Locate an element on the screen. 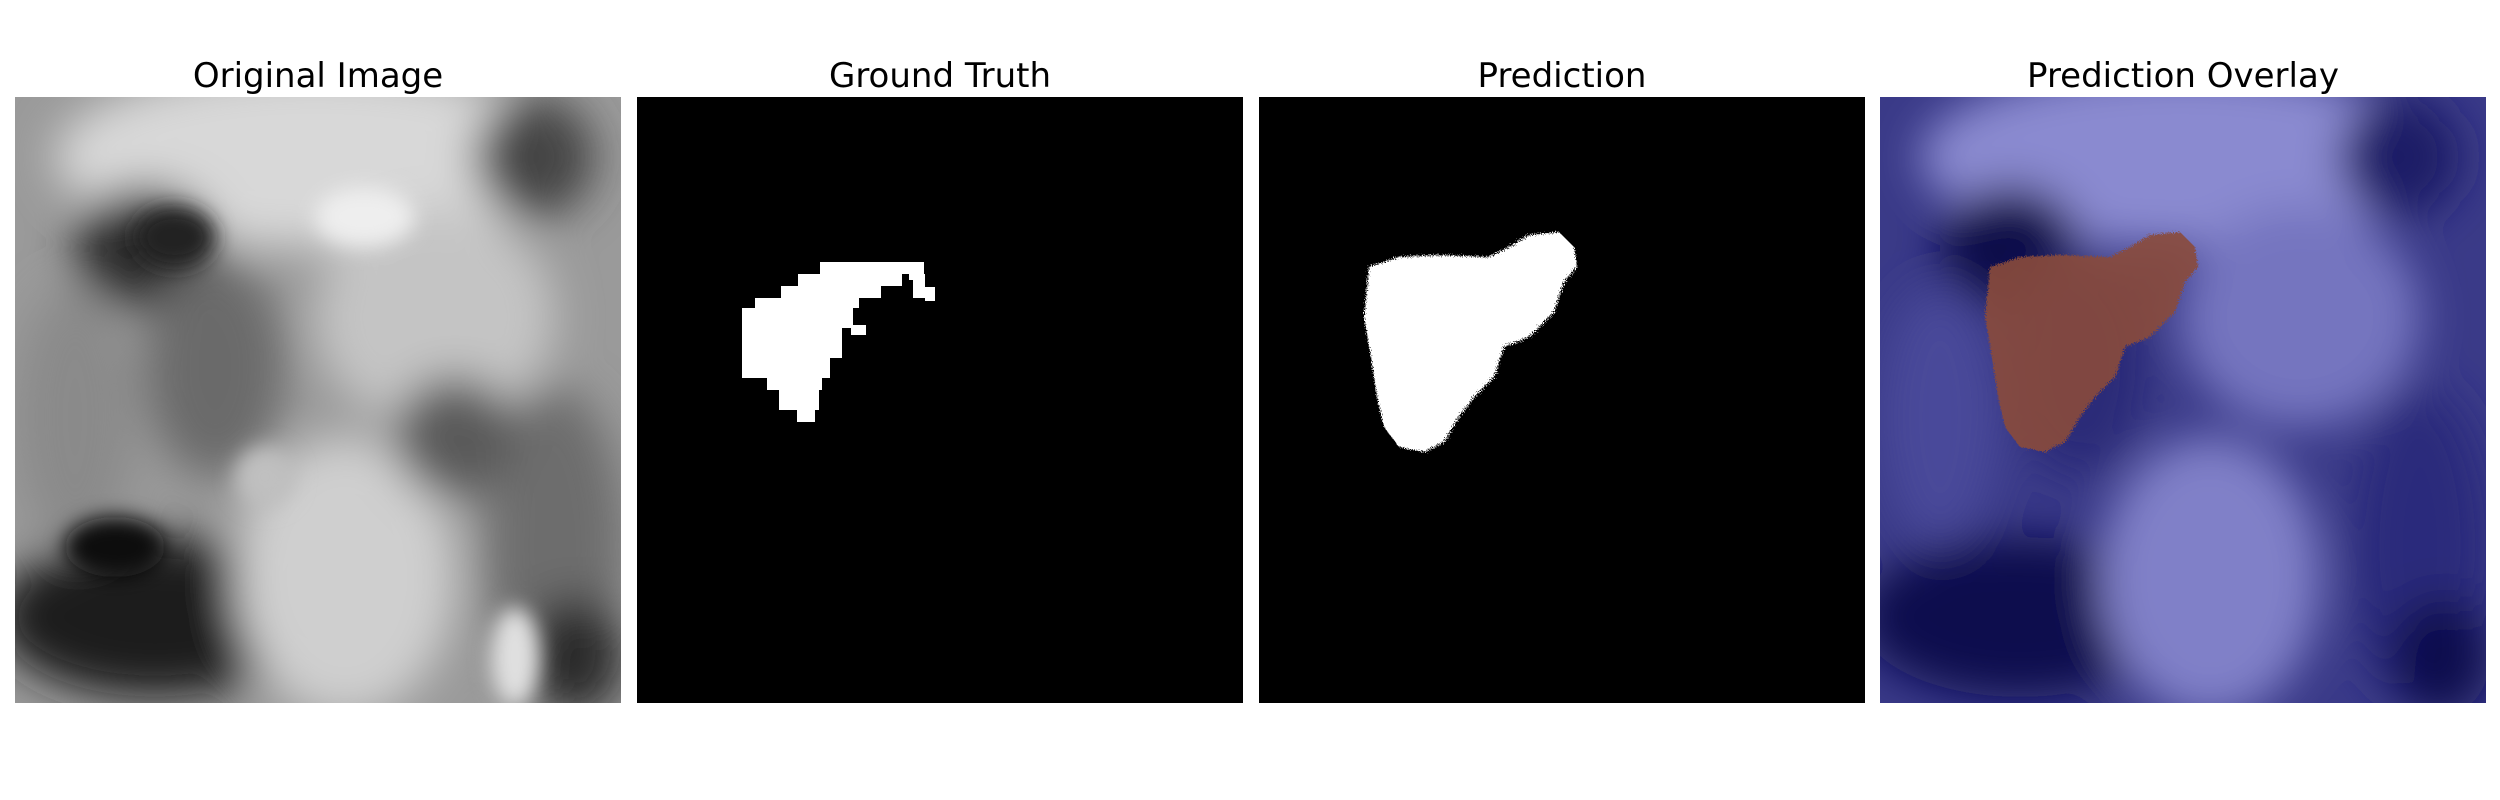 This screenshot has width=2500, height=800. panel-title-prediction-overlay: Prediction Overlay is located at coordinates (2183, 76).